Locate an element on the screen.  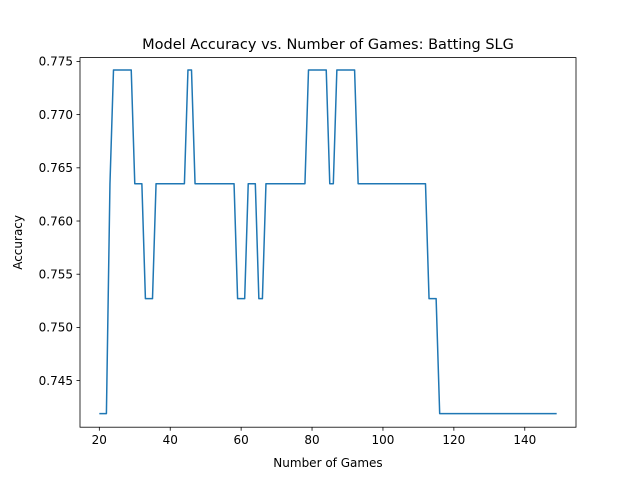
y-axis: 0.745 0.750 0.755 0.760 0.765 0.770 0.775 is located at coordinates (59, 221).